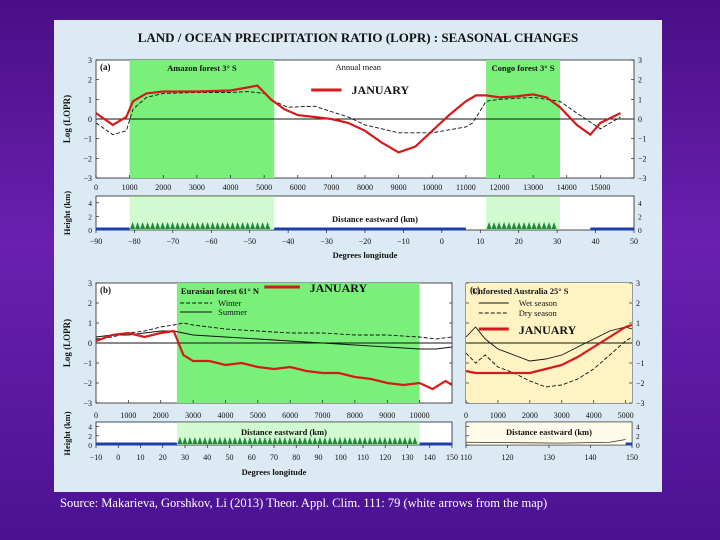 The height and width of the screenshot is (540, 720). Describe the element at coordinates (596, 241) in the screenshot. I see `degree-tick-label: 40` at that location.